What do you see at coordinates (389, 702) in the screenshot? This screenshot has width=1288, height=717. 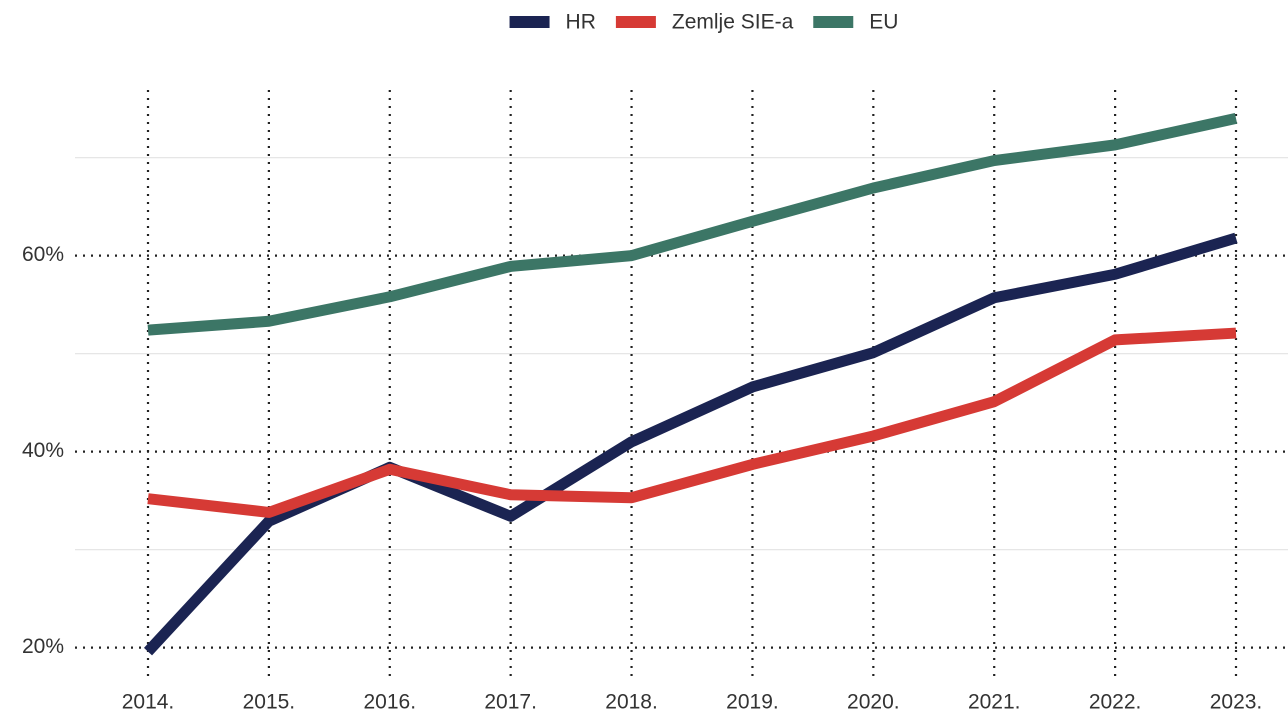 I see `x-tick-label: 2016.` at bounding box center [389, 702].